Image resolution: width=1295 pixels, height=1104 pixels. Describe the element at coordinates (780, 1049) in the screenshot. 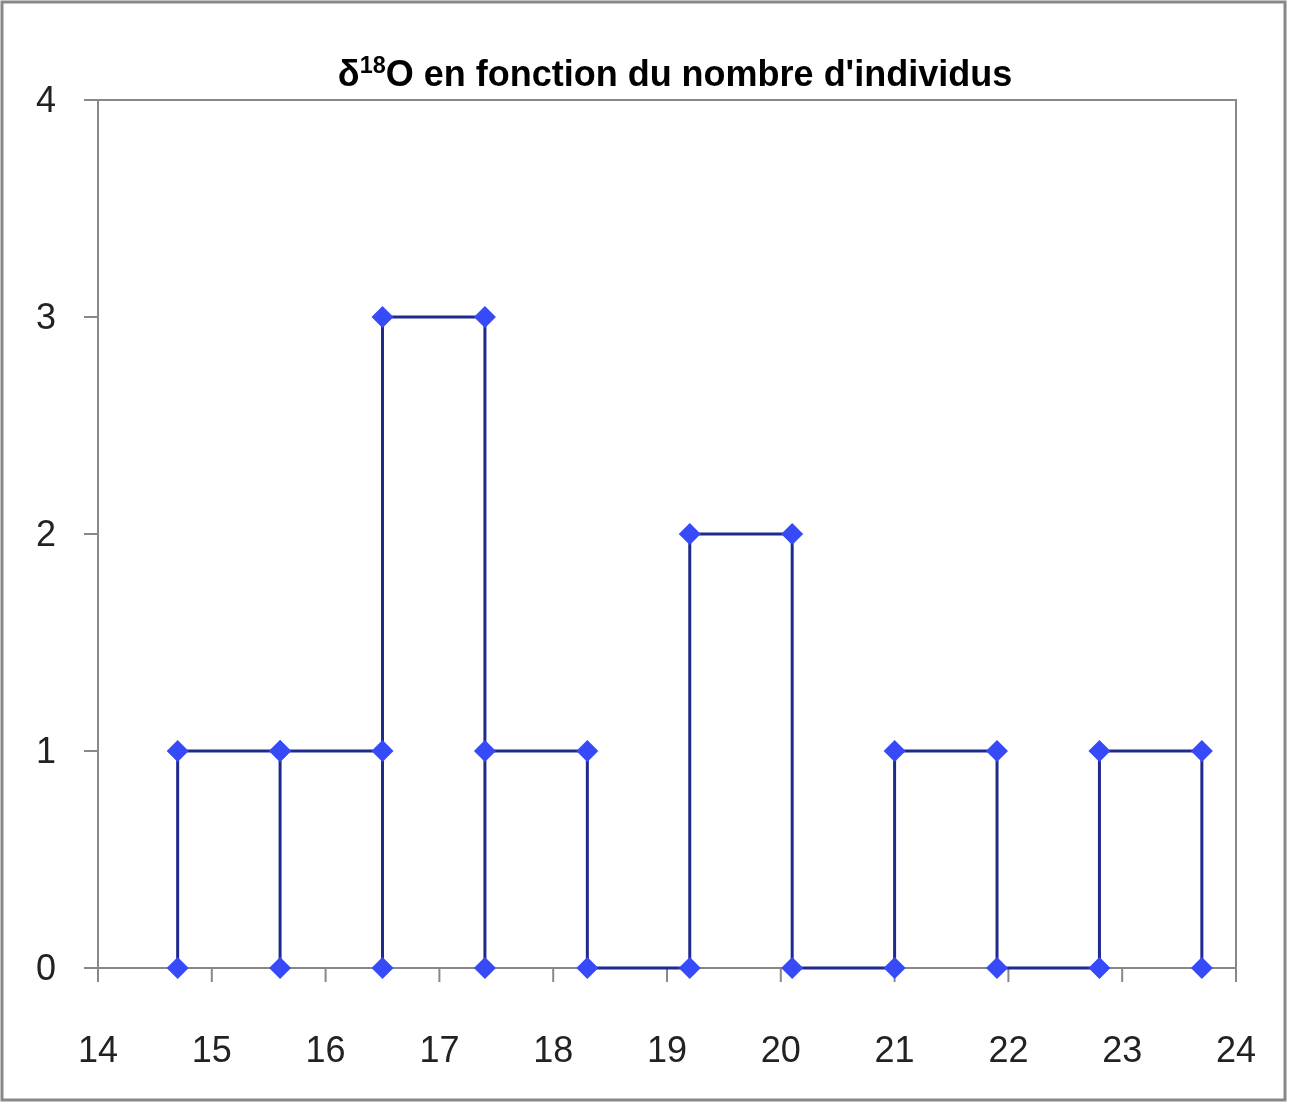

I see `x-tick-label: 20` at that location.